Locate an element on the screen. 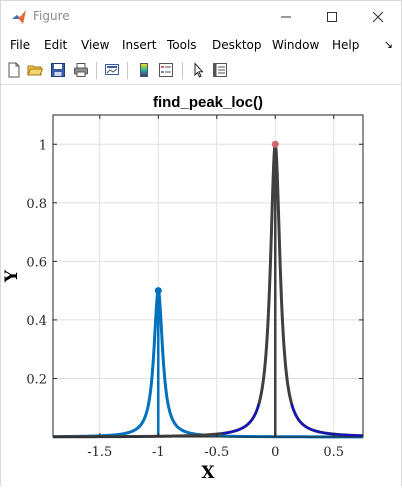 This screenshot has height=489, width=402. print-icon is located at coordinates (81, 70).